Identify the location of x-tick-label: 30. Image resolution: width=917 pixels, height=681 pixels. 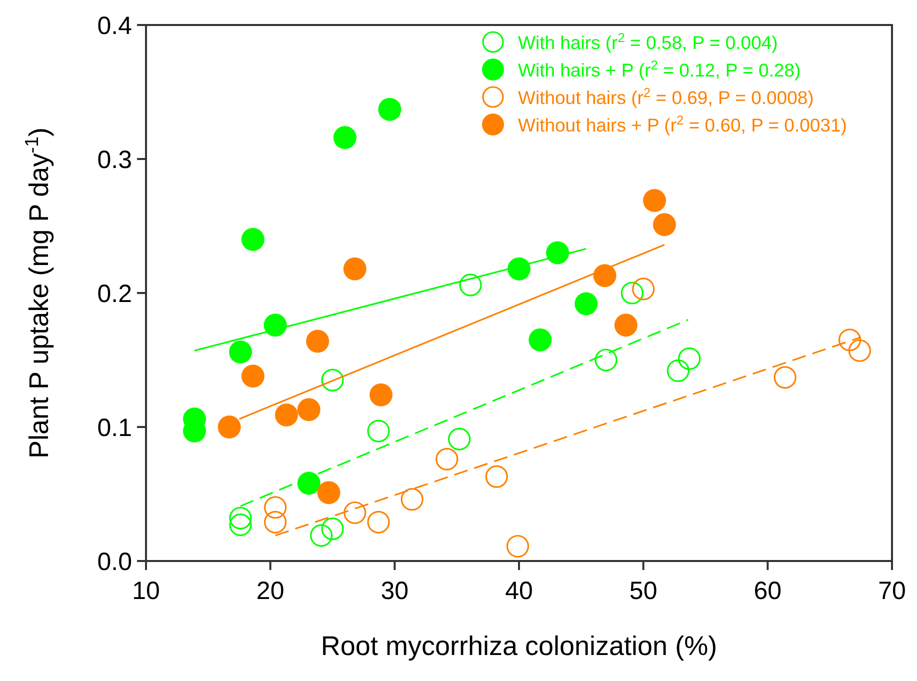
(394, 591).